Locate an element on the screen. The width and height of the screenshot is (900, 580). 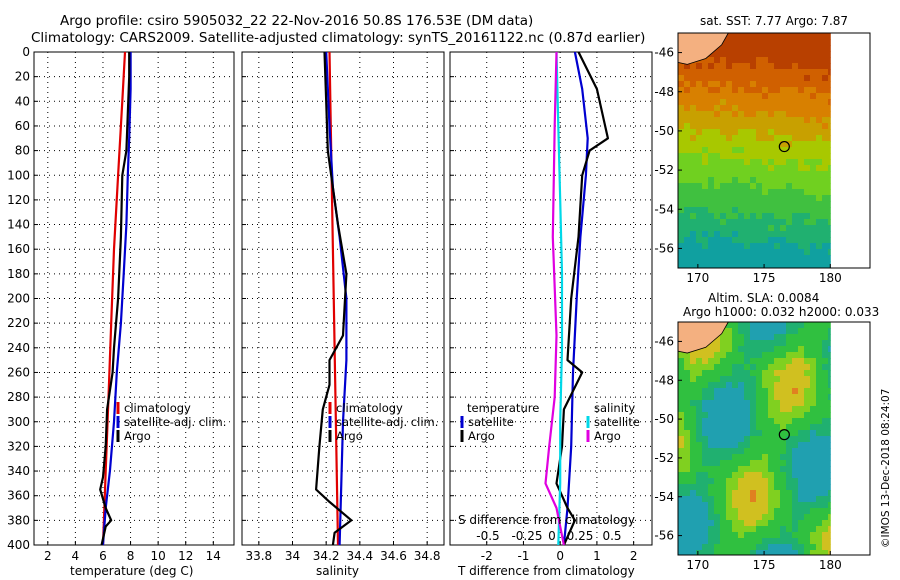
legend-label-s-argo: Argo is located at coordinates (607, 436).